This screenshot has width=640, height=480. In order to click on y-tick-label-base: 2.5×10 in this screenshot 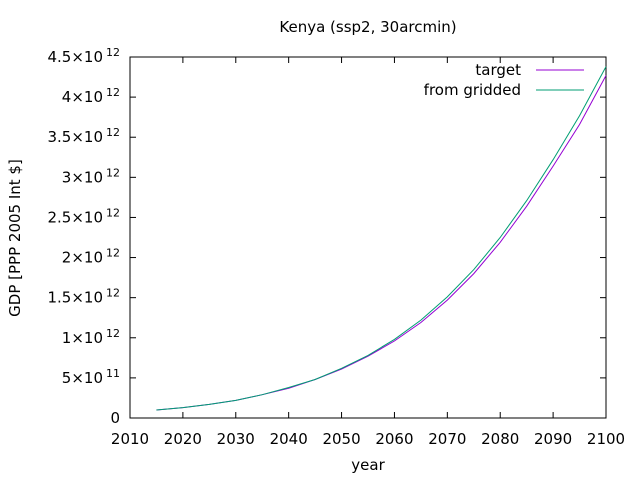, I will do `click(75, 217)`.